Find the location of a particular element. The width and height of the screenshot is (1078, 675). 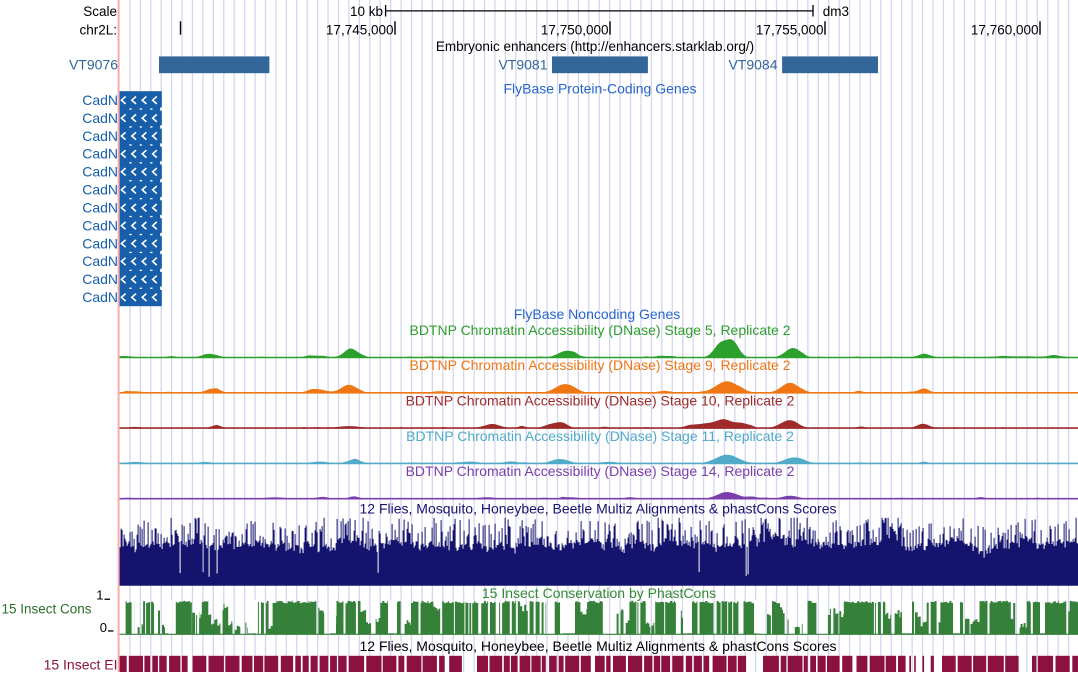

svg-text: FlyBase Protein-Coding Genes is located at coordinates (600, 89).